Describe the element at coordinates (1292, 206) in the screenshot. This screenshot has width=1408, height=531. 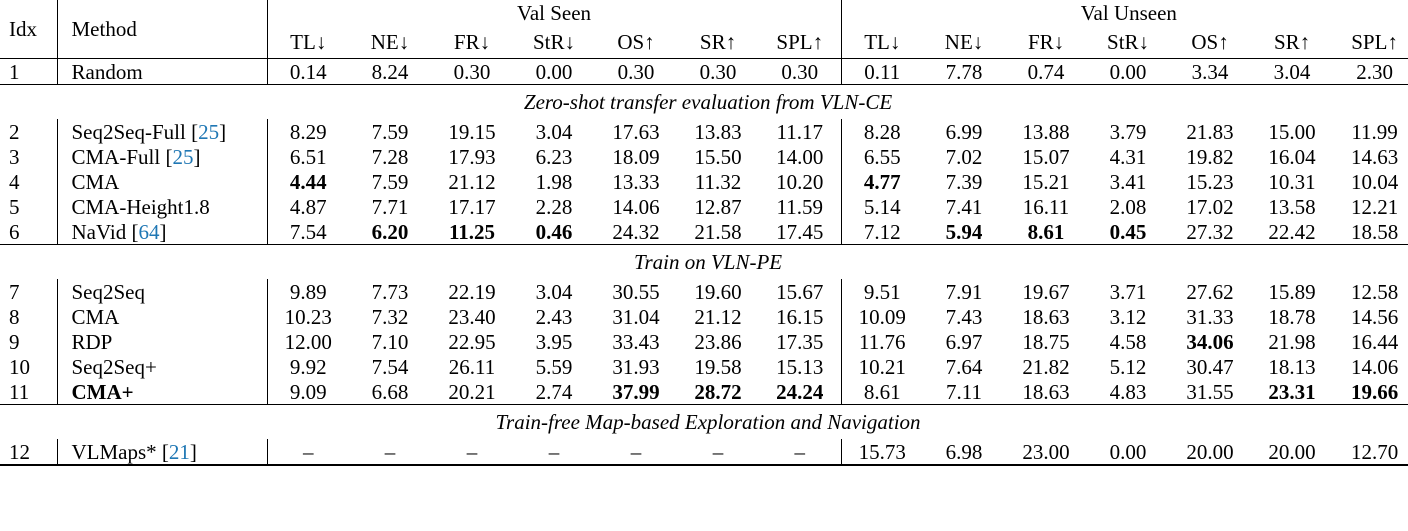
I see `metric-value: 13.58` at that location.